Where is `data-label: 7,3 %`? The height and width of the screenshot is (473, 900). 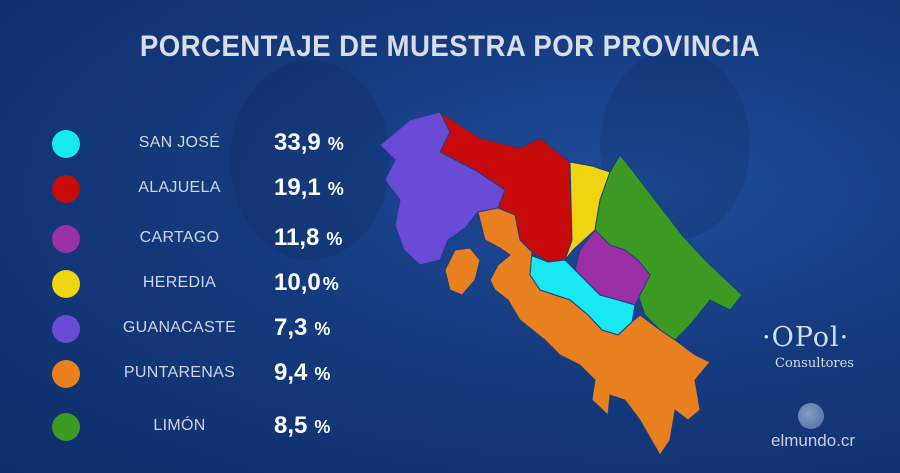 data-label: 7,3 % is located at coordinates (302, 328).